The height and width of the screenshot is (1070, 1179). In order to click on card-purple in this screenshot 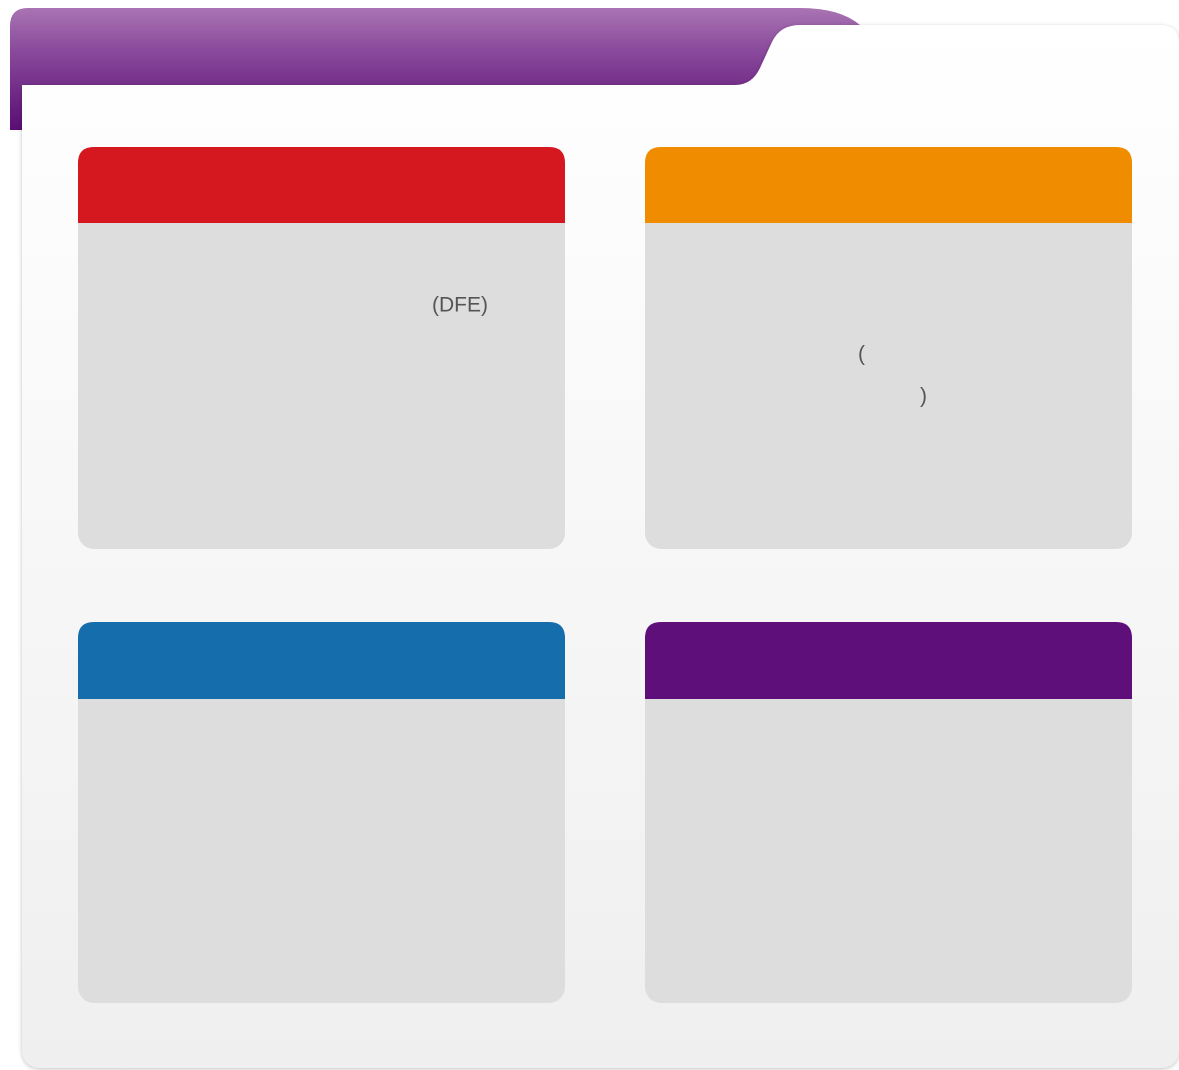, I will do `click(888, 812)`.